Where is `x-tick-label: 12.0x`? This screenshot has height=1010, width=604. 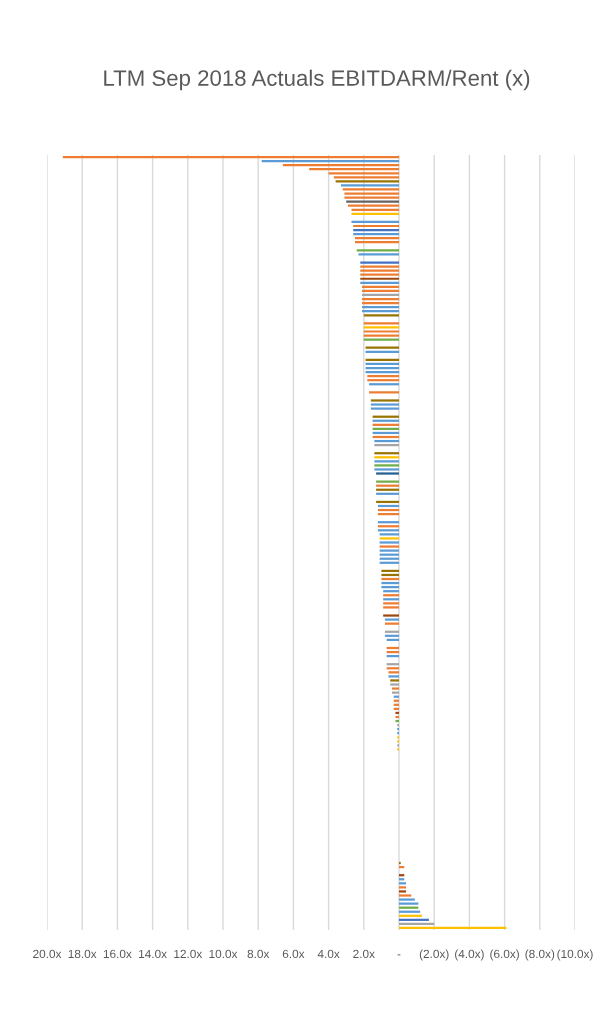
x-tick-label: 12.0x is located at coordinates (188, 954).